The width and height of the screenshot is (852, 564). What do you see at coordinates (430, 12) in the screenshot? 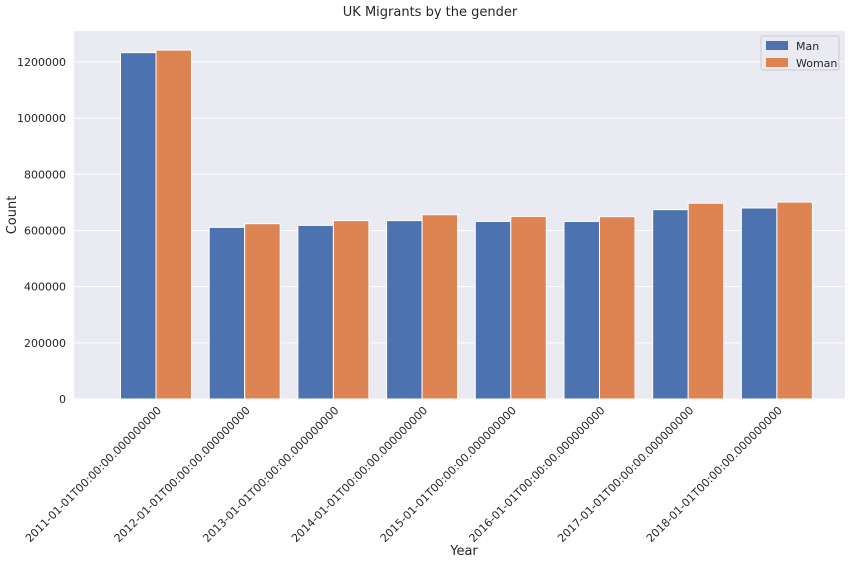
I see `chart-title: UK Migrants by the gender` at bounding box center [430, 12].